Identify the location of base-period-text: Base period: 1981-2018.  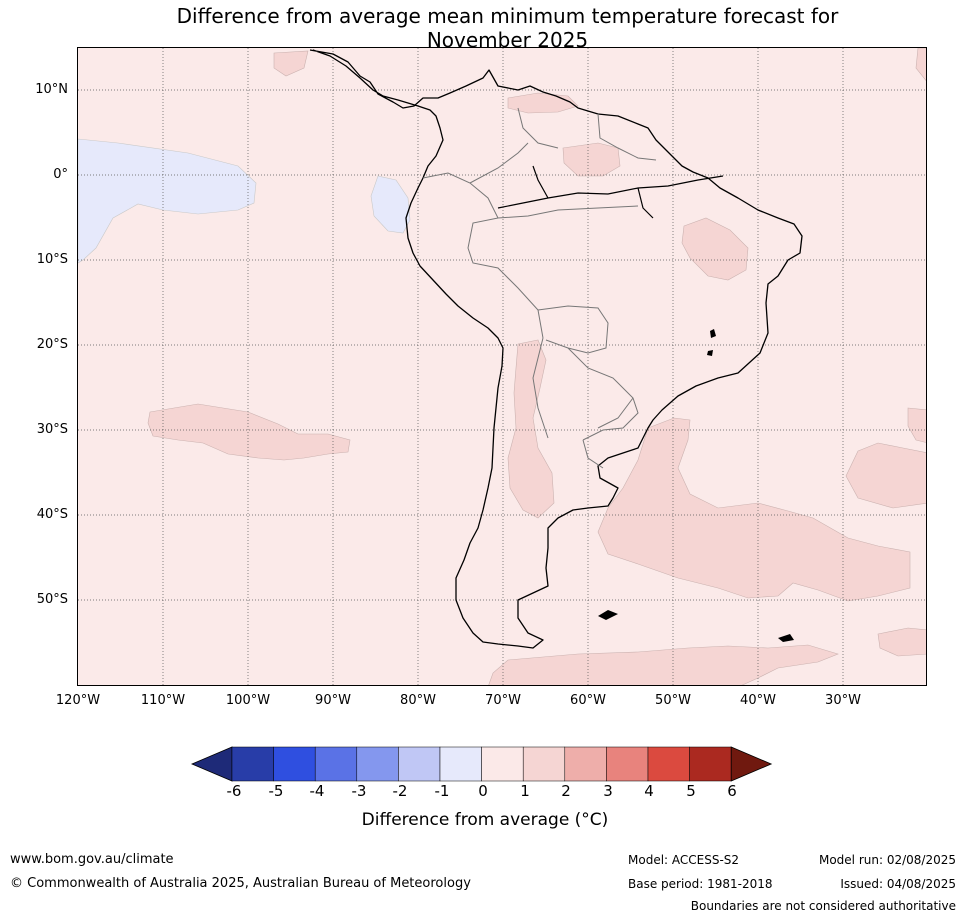
(700, 884).